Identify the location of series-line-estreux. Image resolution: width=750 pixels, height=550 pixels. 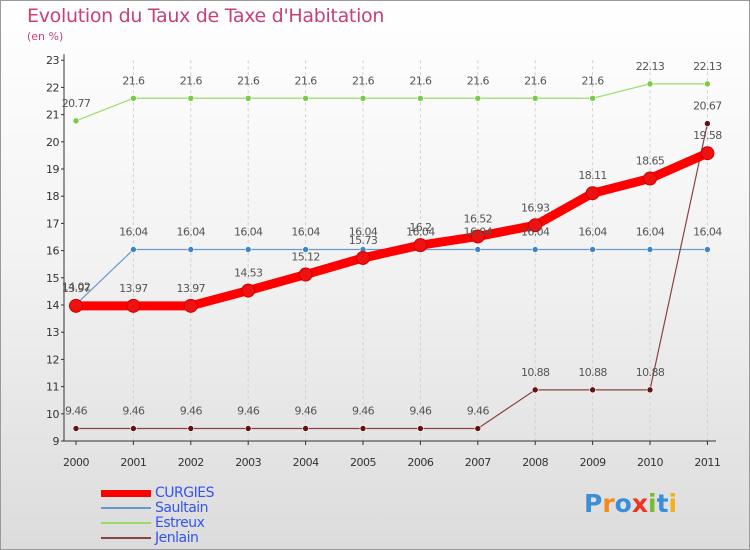
(392, 102).